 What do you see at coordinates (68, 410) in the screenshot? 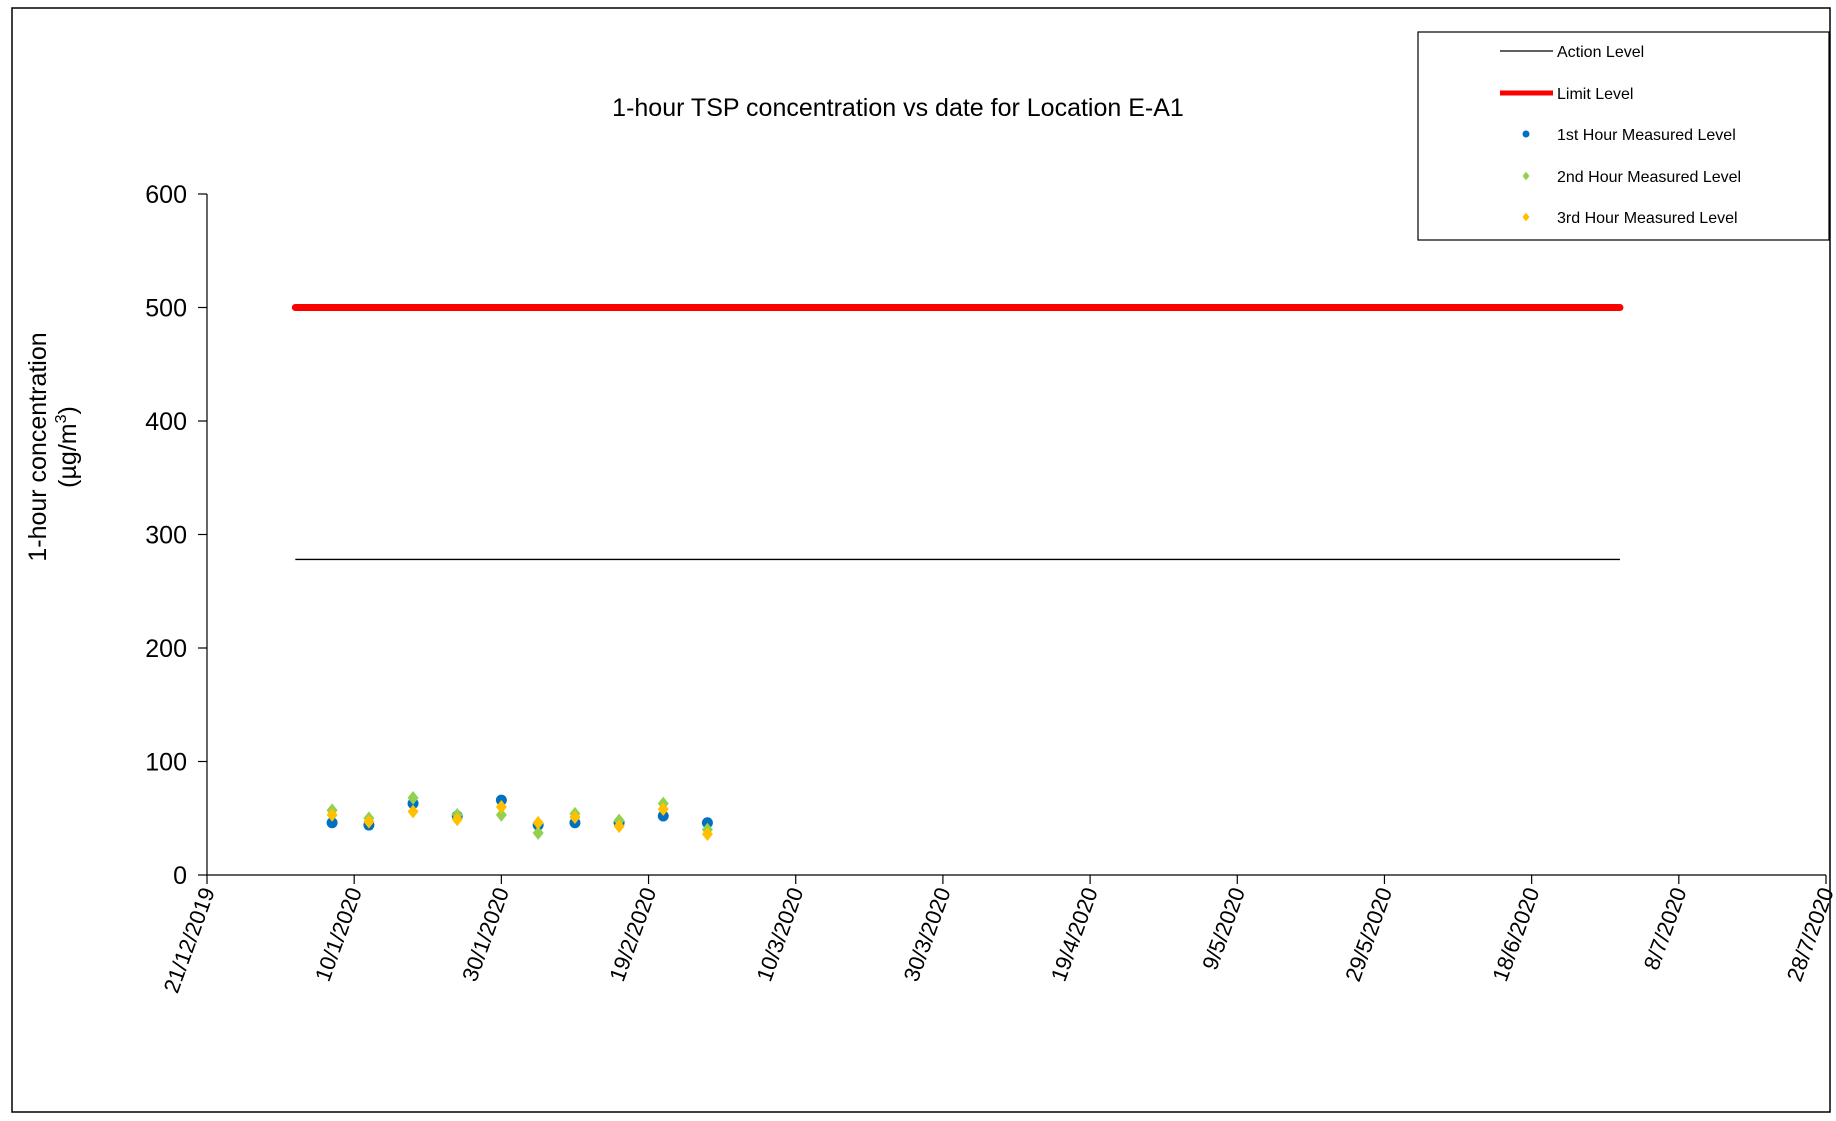
I see `y-axis-unit-close: )` at bounding box center [68, 410].